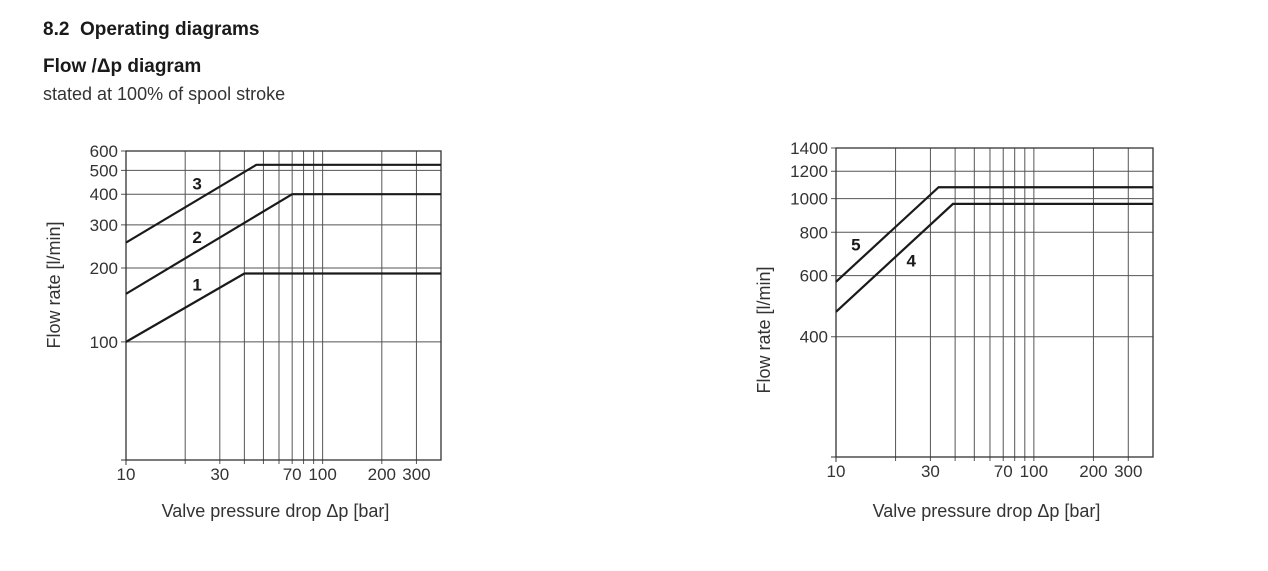 This screenshot has height=571, width=1268. I want to click on y-tick-label: 1000, so click(809, 199).